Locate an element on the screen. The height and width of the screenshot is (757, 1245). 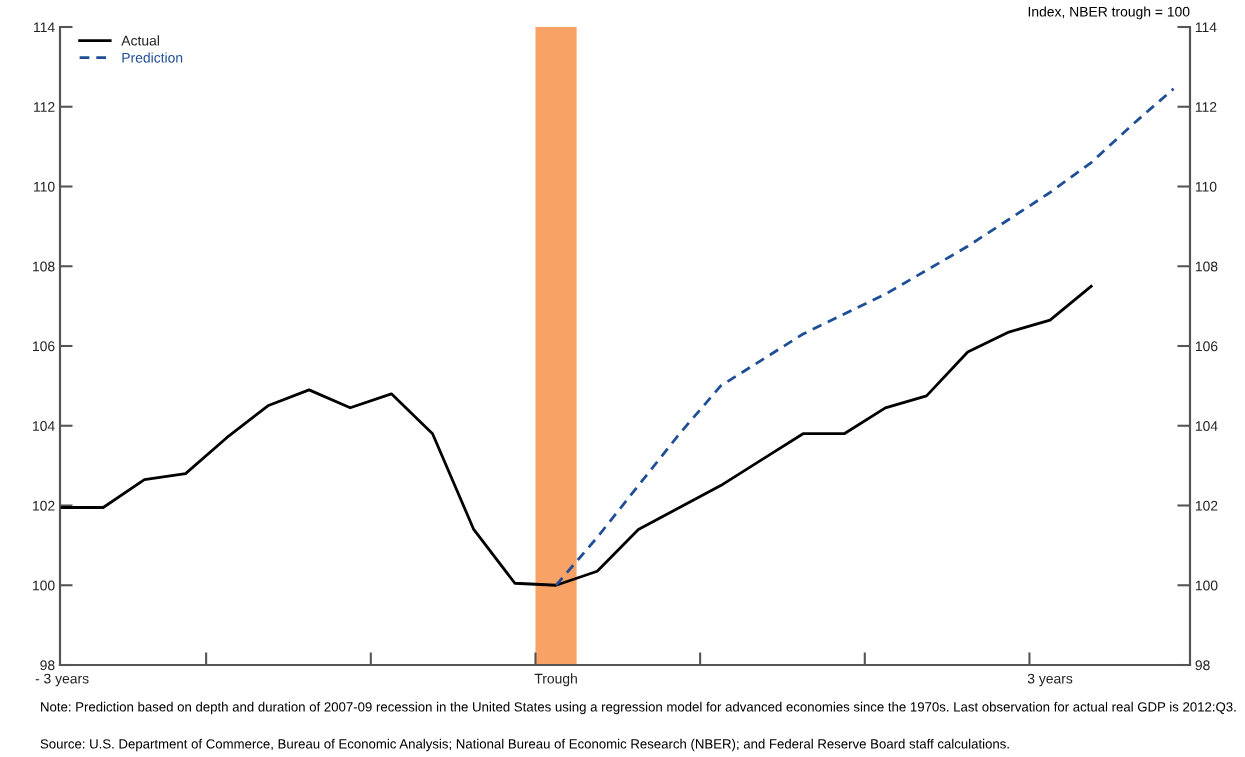
y2-tick-label: 104 is located at coordinates (1206, 426).